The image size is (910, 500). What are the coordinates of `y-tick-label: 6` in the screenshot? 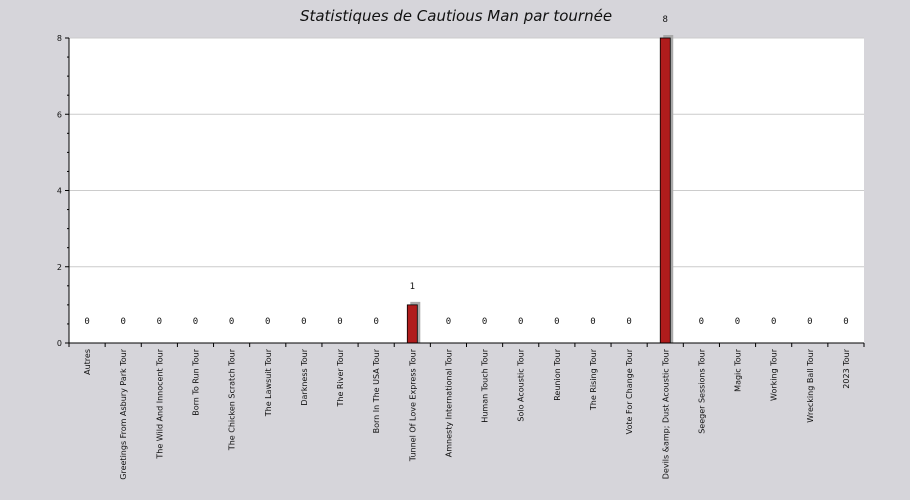 It's located at (59, 114).